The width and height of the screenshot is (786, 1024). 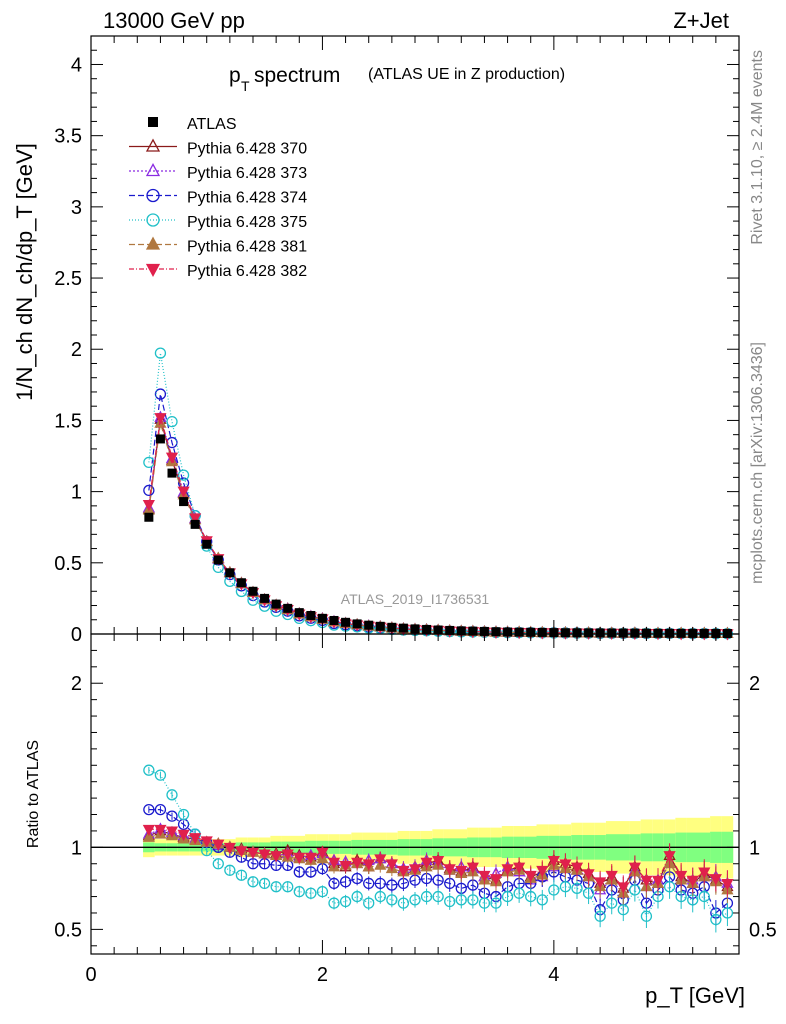 I want to click on ratio-y-tick-label: 1, so click(x=76, y=848).